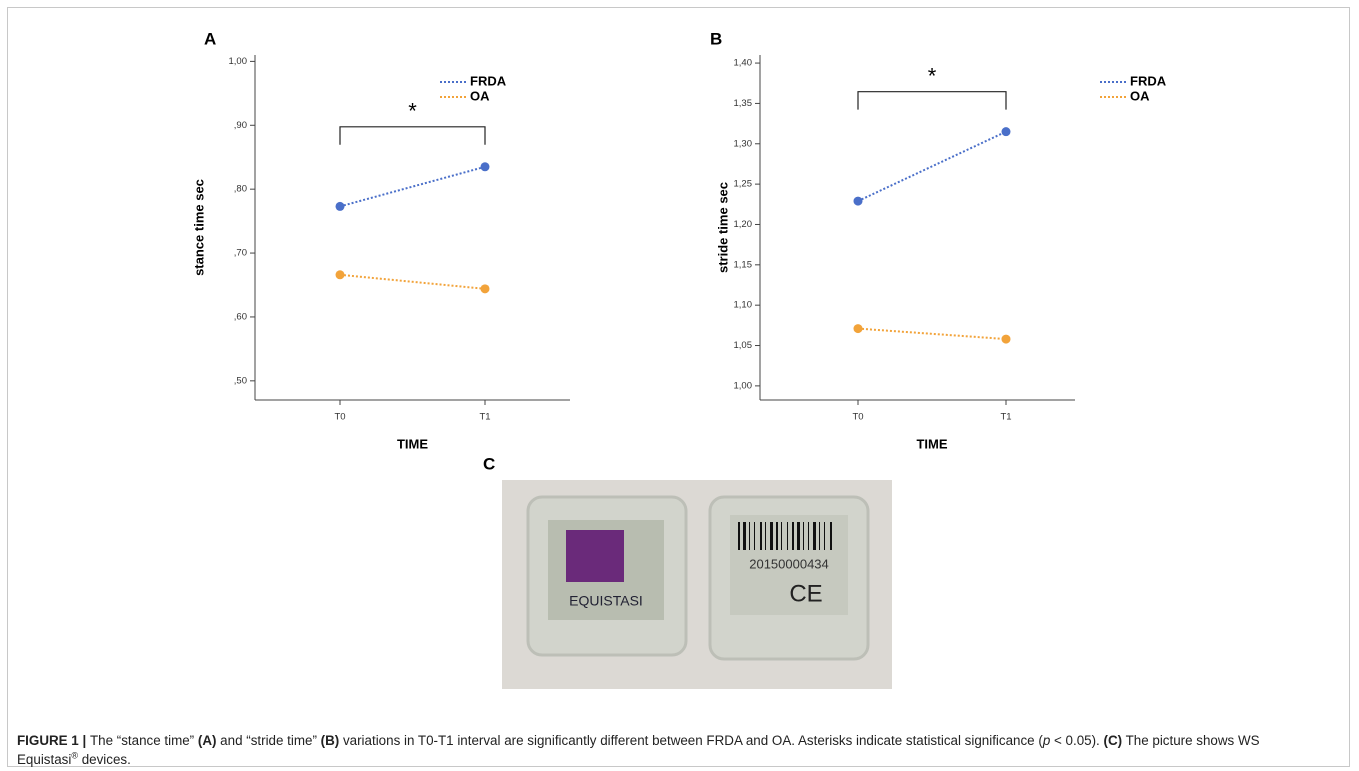 Image resolution: width=1359 pixels, height=771 pixels. I want to click on y-tick-label: 1,35, so click(743, 103).